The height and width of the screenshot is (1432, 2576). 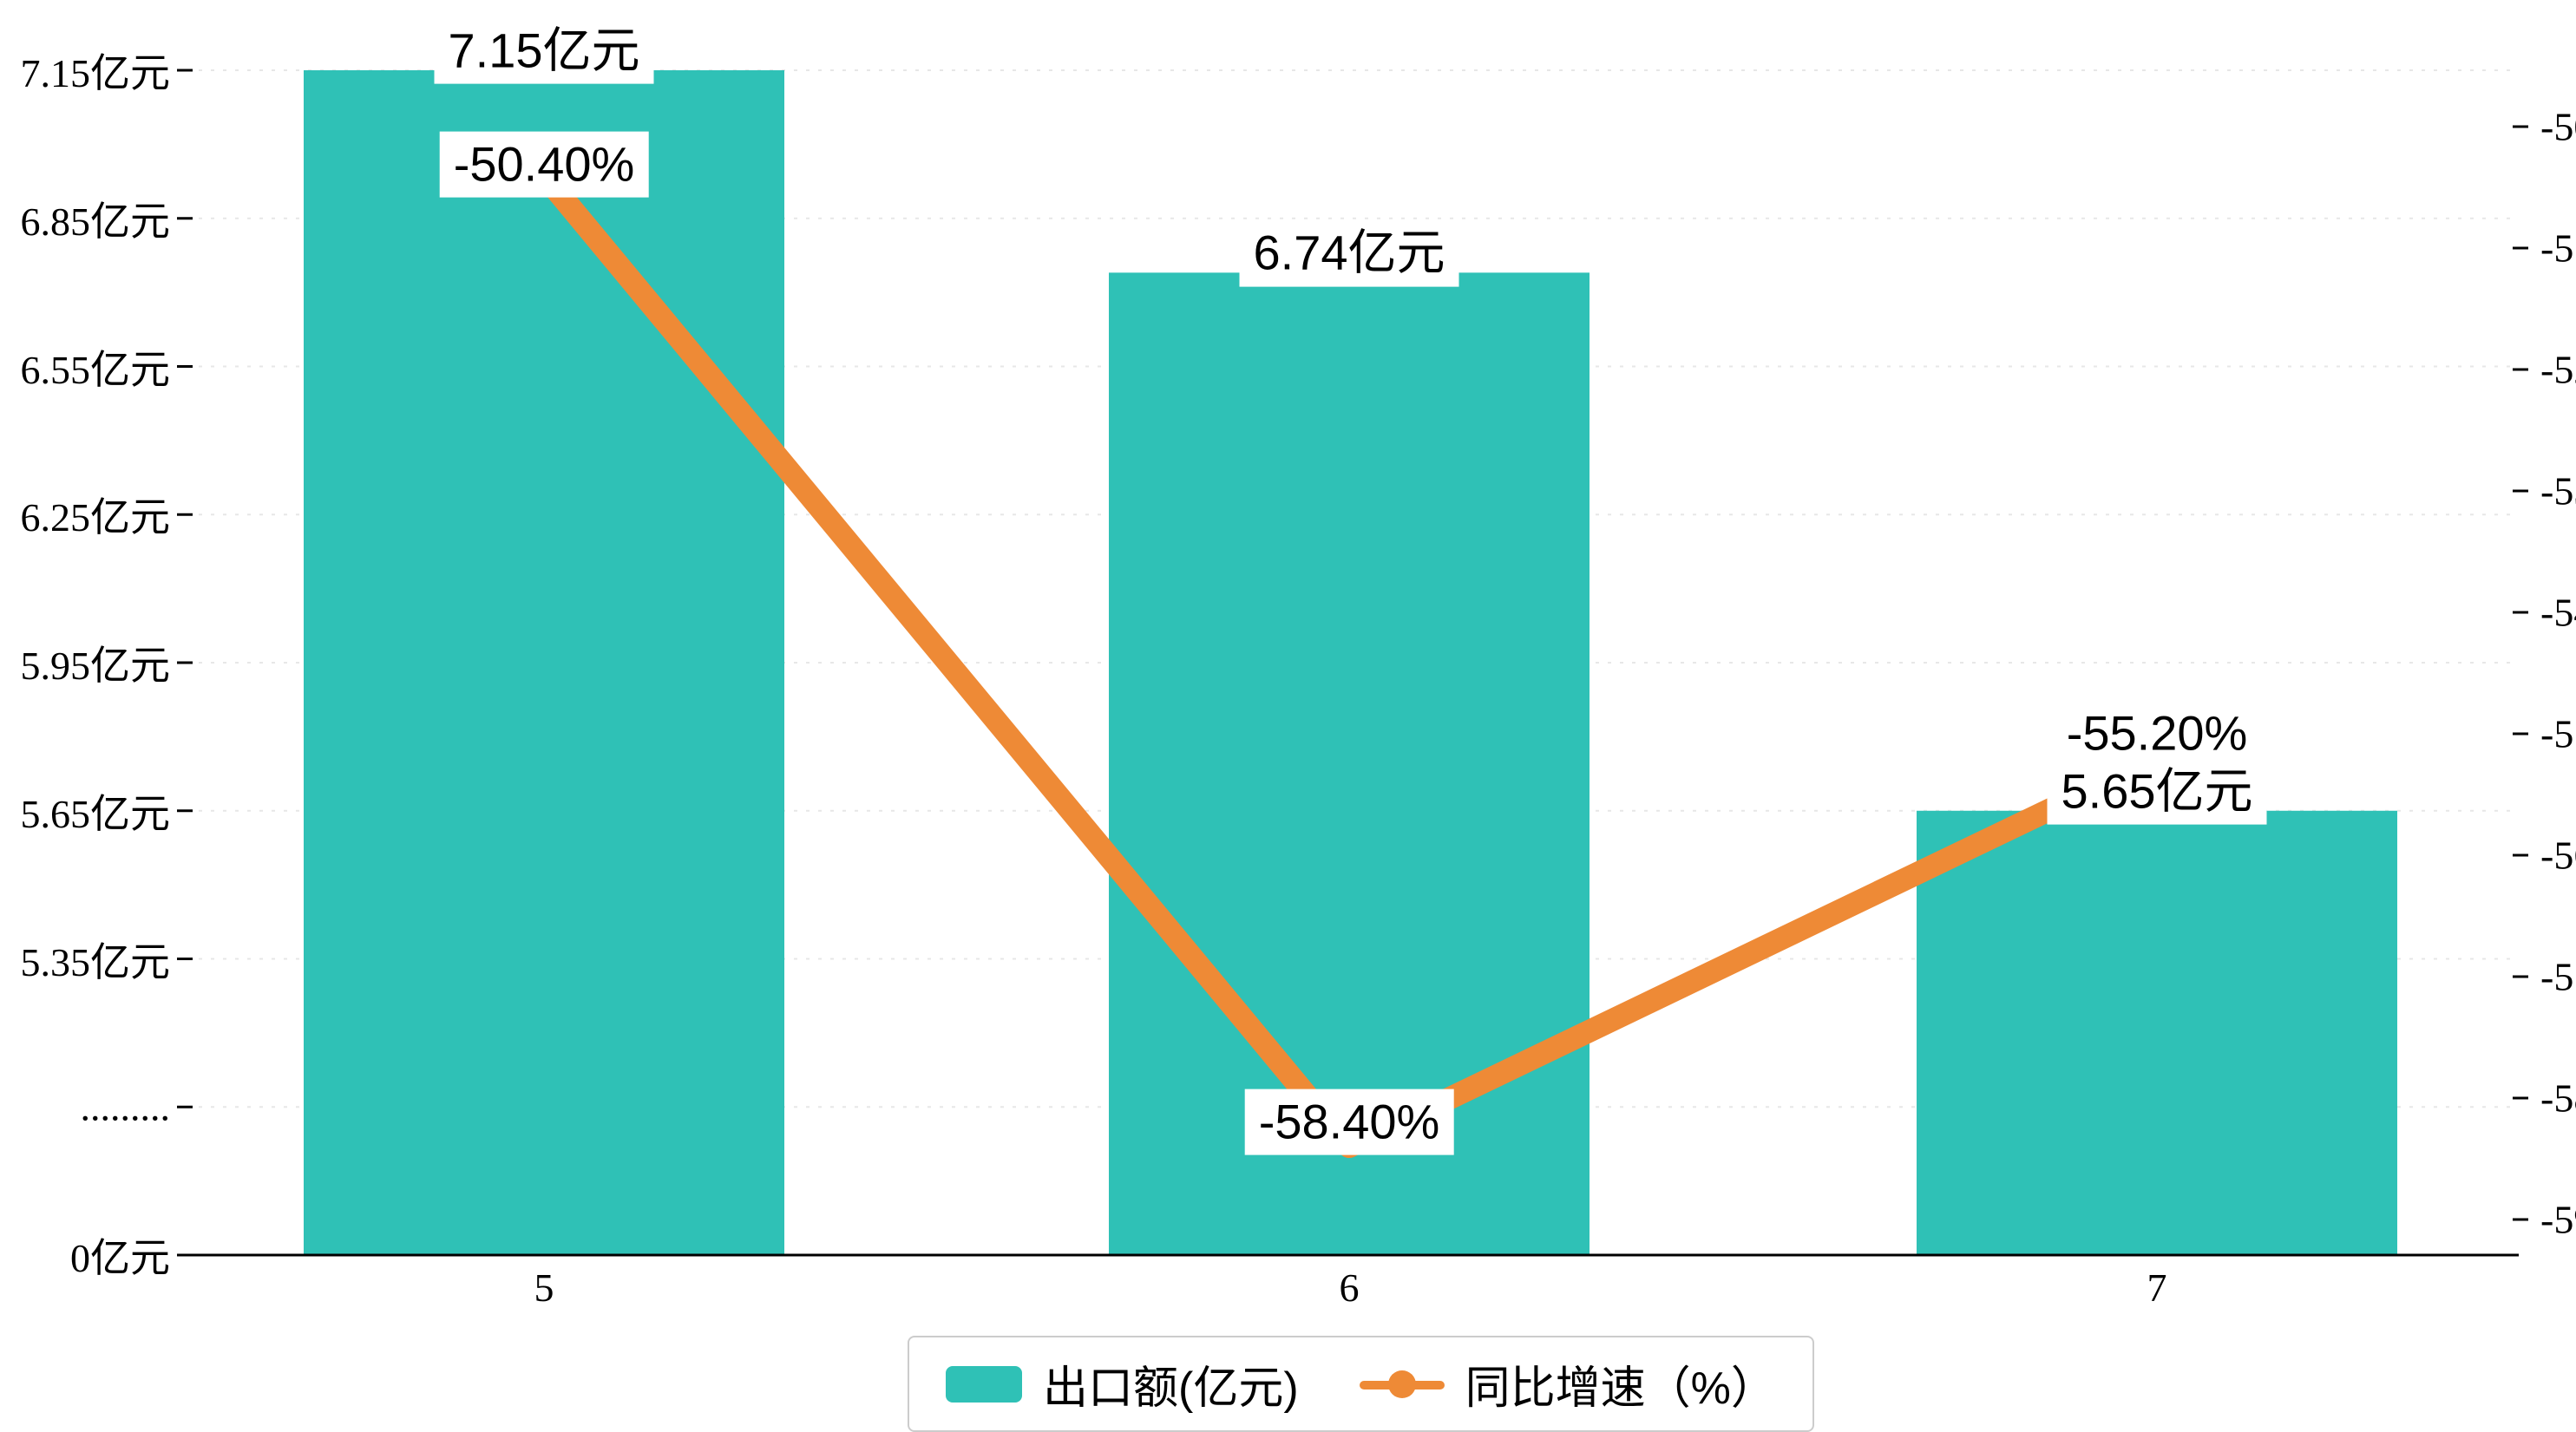 I want to click on line-value-label: -50.40%, so click(x=544, y=165).